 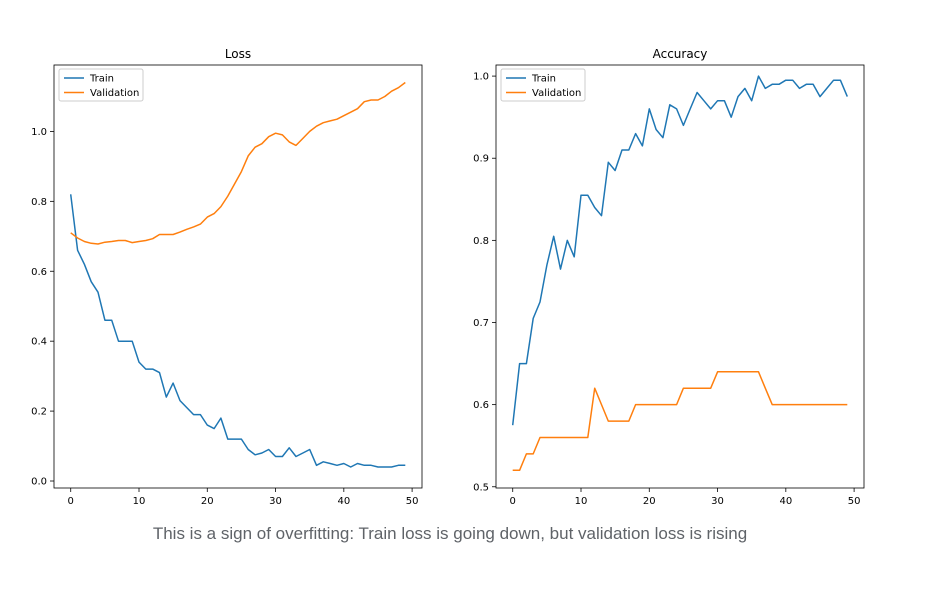 I want to click on y-tick-label: 0.0, so click(x=39, y=482).